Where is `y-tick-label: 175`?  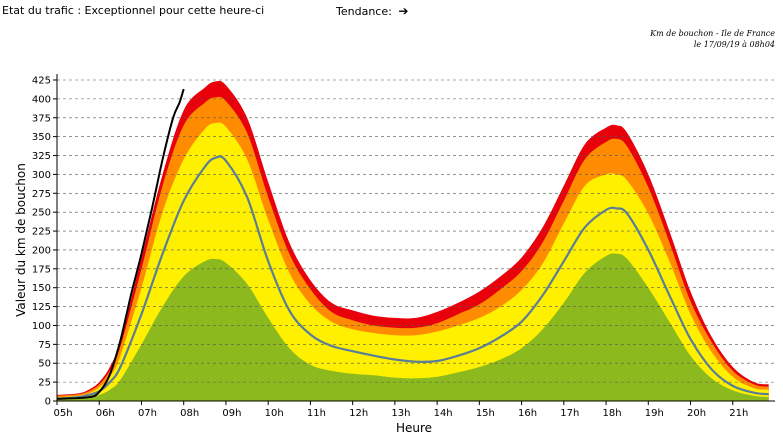 y-tick-label: 175 is located at coordinates (41, 269).